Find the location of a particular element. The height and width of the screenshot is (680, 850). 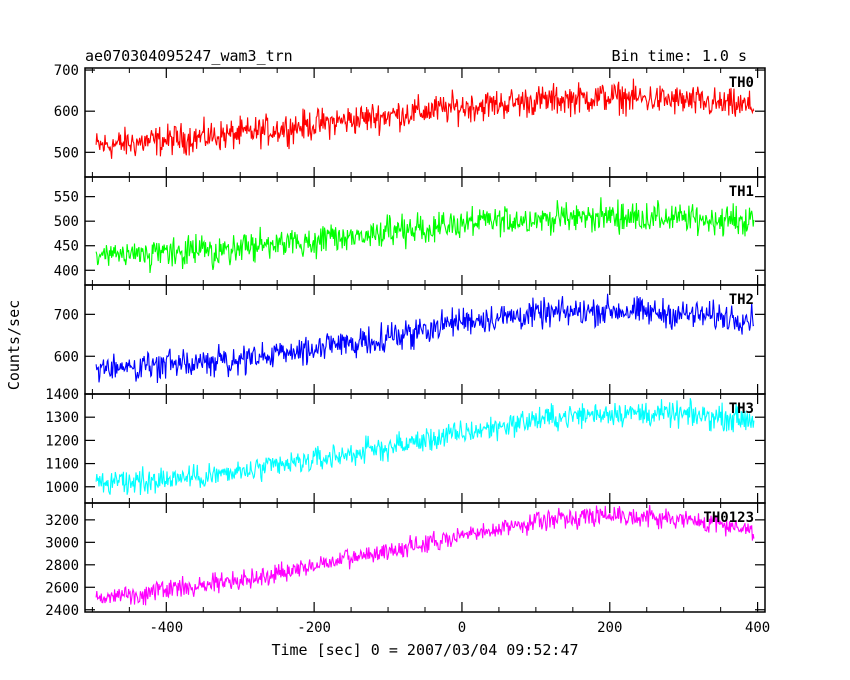

series-label: TH2 is located at coordinates (741, 300).